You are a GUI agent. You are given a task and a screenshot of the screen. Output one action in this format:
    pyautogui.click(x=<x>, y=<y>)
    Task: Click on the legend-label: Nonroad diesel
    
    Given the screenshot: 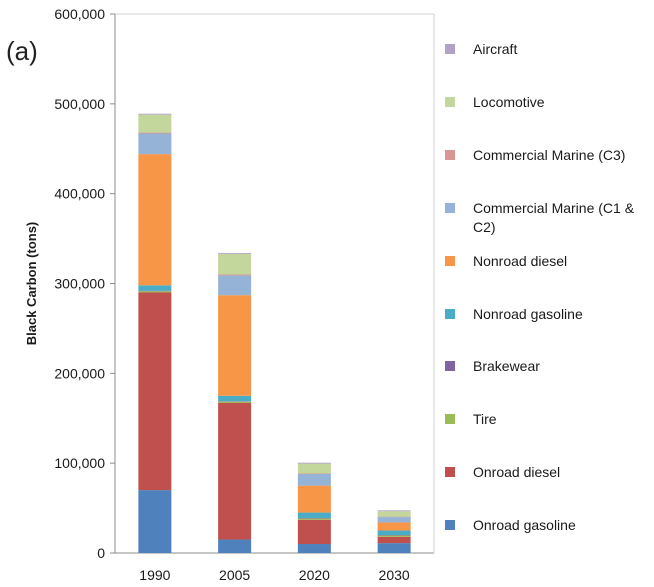 What is the action you would take?
    pyautogui.click(x=520, y=260)
    